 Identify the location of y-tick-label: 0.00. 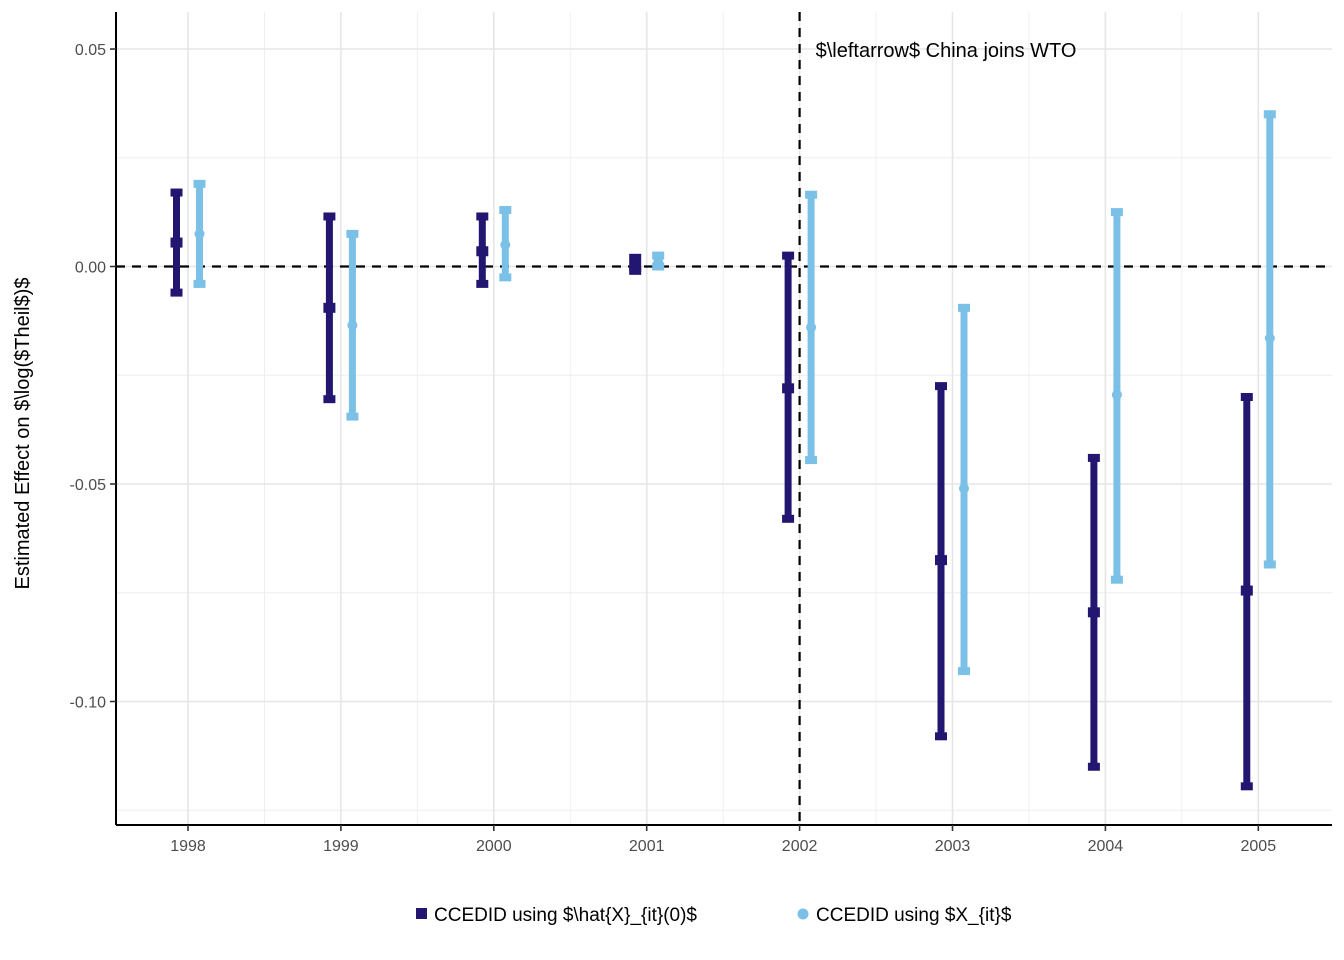
(90, 268).